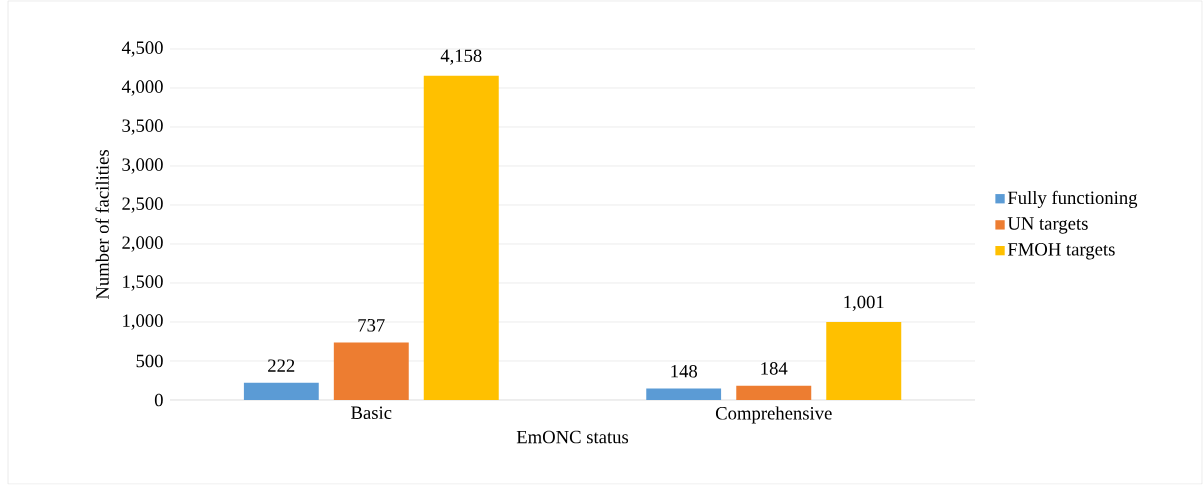 Image resolution: width=1203 pixels, height=485 pixels. Describe the element at coordinates (142, 205) in the screenshot. I see `y-tick-label: 2,500` at that location.